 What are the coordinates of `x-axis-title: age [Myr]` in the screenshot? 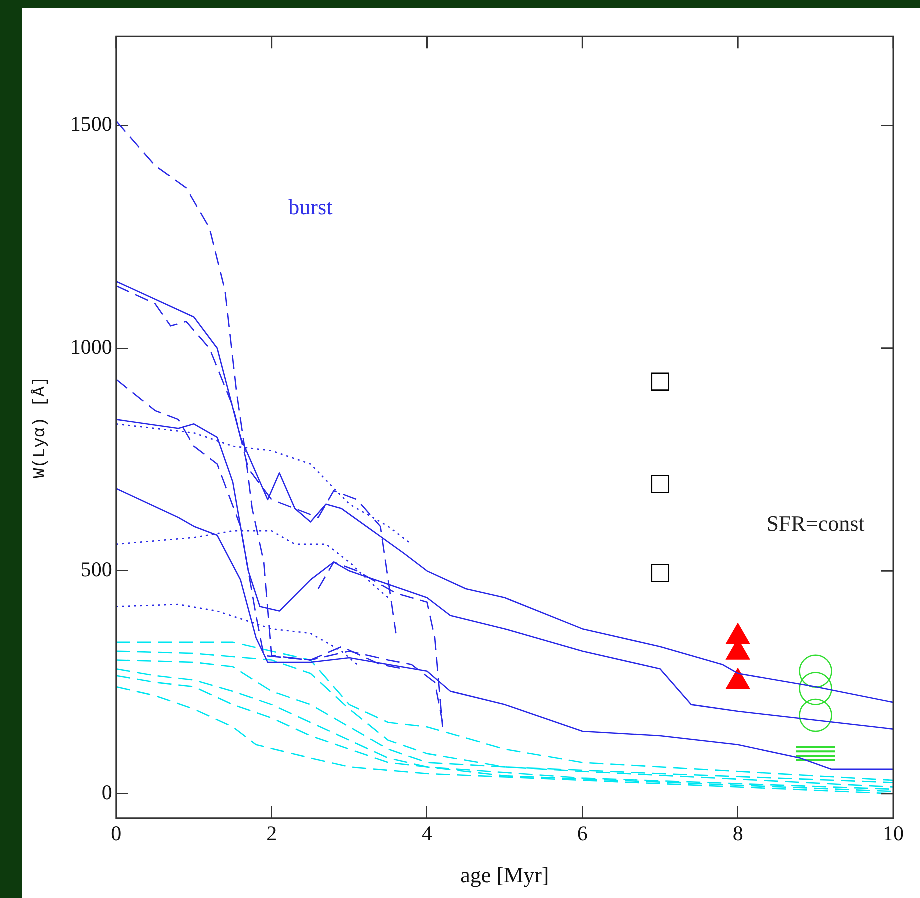 It's located at (505, 875).